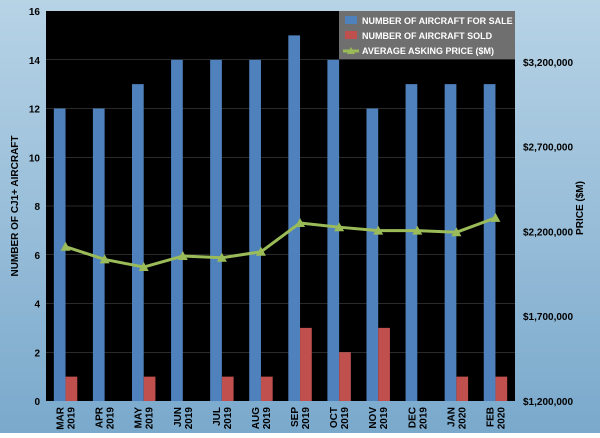 The height and width of the screenshot is (438, 600). Describe the element at coordinates (256, 418) in the screenshot. I see `x-tick-month: AUG` at that location.